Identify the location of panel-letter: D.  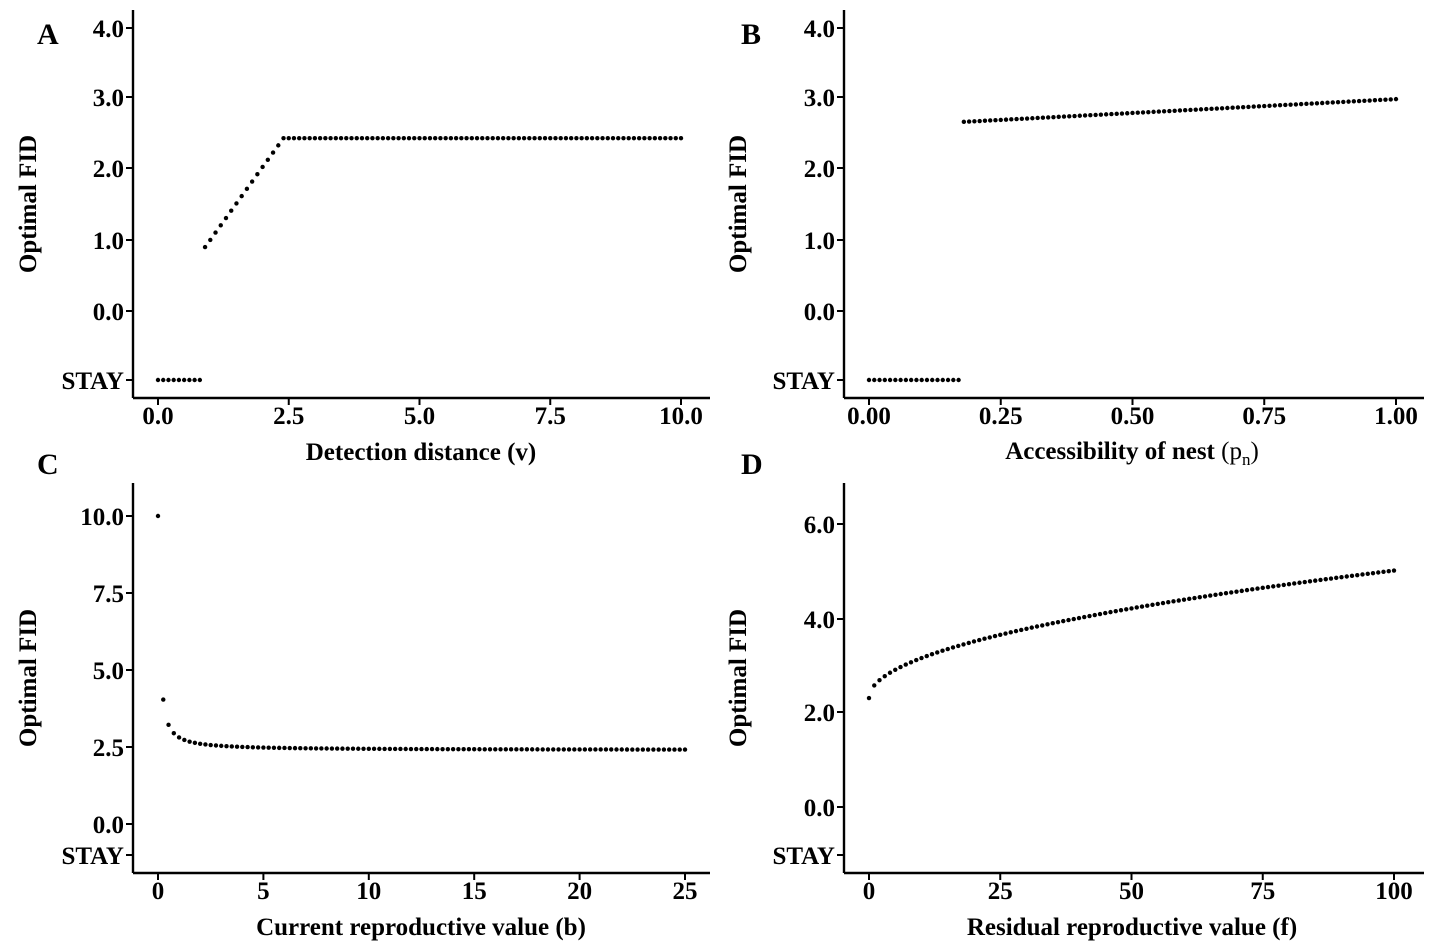
(752, 464).